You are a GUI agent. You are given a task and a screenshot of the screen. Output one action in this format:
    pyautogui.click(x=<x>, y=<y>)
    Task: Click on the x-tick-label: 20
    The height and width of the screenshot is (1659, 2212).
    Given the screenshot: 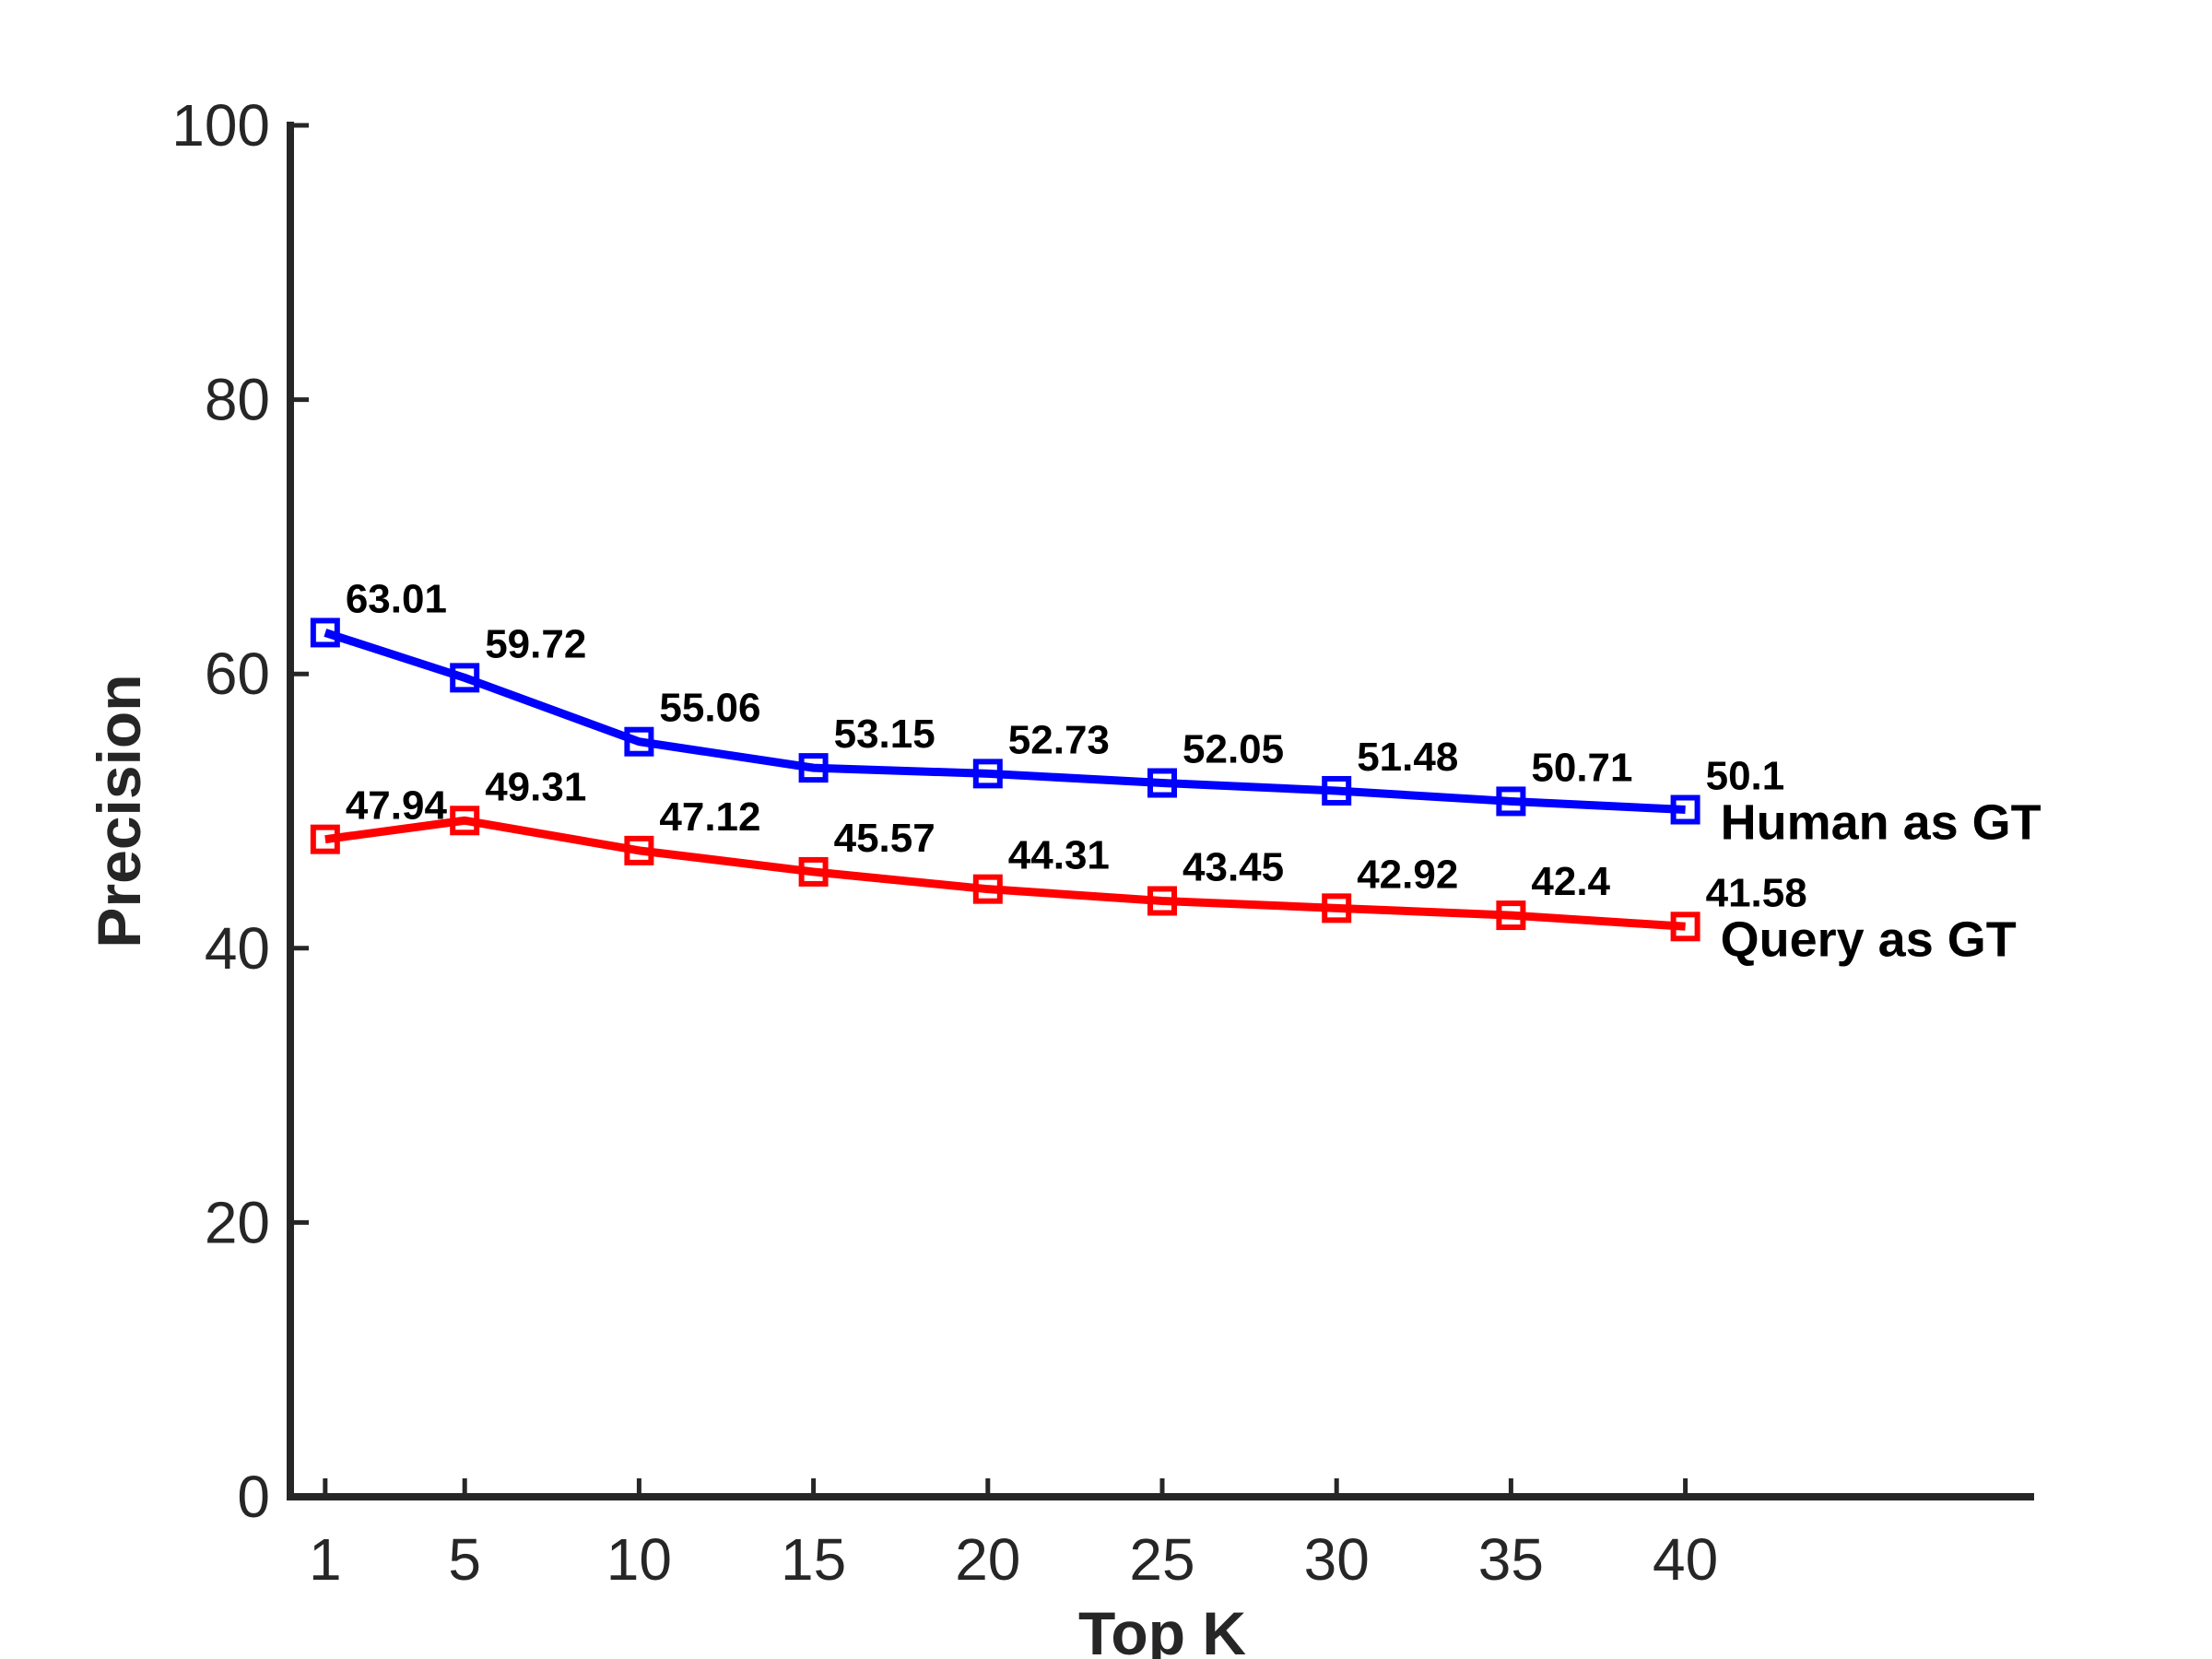 What is the action you would take?
    pyautogui.click(x=987, y=1559)
    